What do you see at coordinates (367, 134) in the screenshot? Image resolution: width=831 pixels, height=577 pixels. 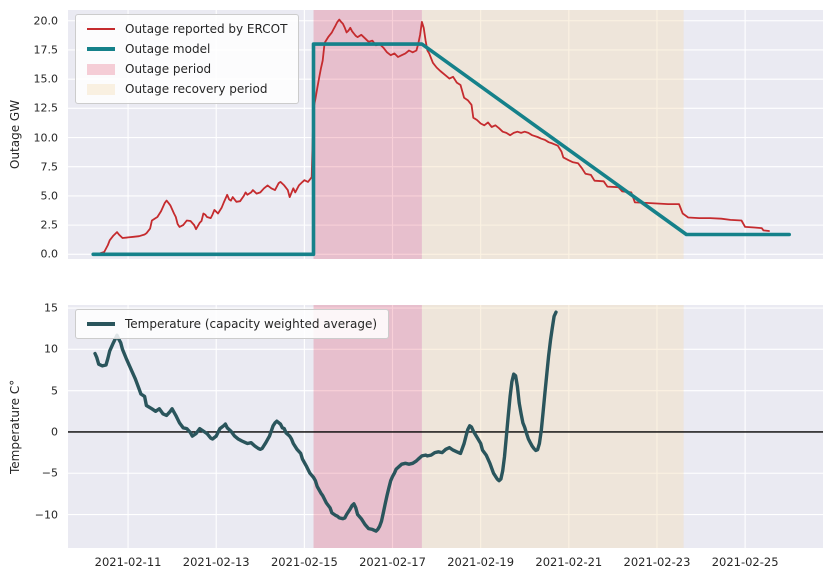 I see `outage-period-band` at bounding box center [367, 134].